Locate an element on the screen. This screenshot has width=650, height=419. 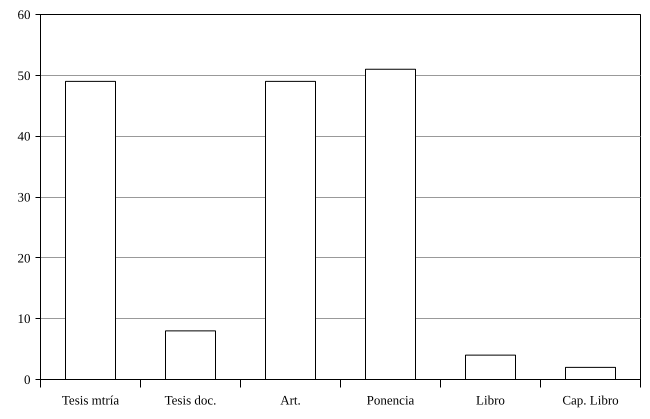
x-tick-label: Libro is located at coordinates (490, 400).